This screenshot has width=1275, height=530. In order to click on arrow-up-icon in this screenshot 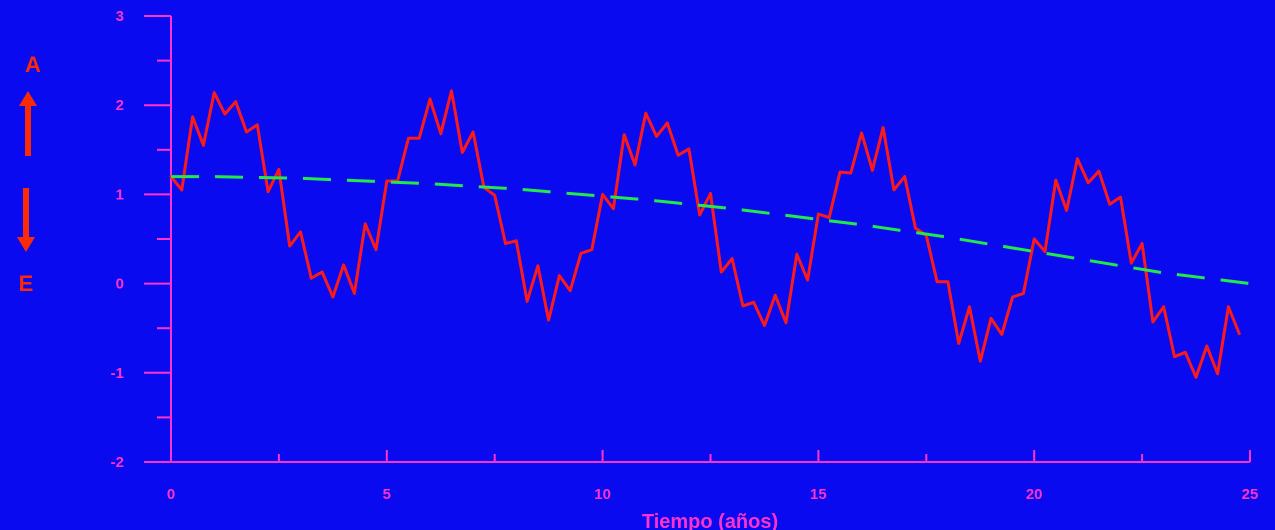, I will do `click(28, 123)`.